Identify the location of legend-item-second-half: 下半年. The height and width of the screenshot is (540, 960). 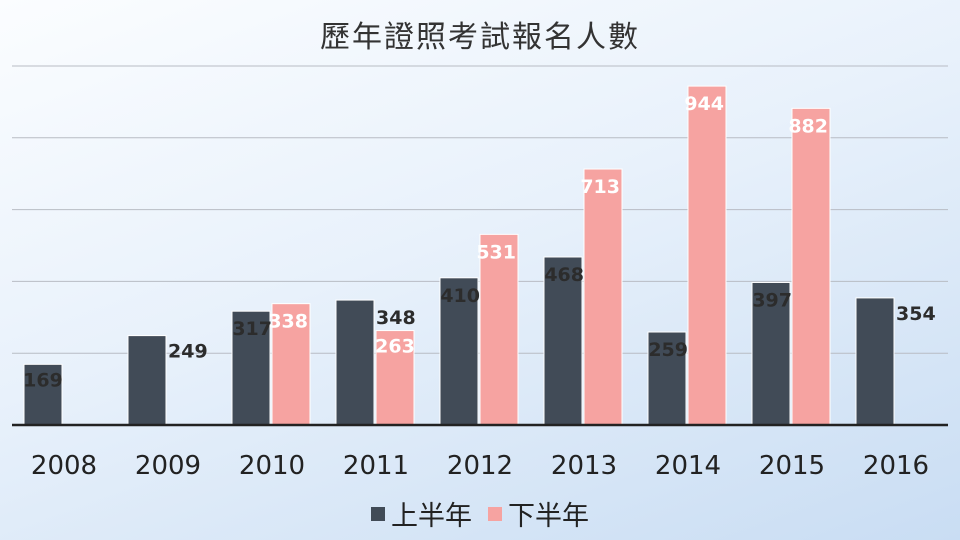
(538, 513).